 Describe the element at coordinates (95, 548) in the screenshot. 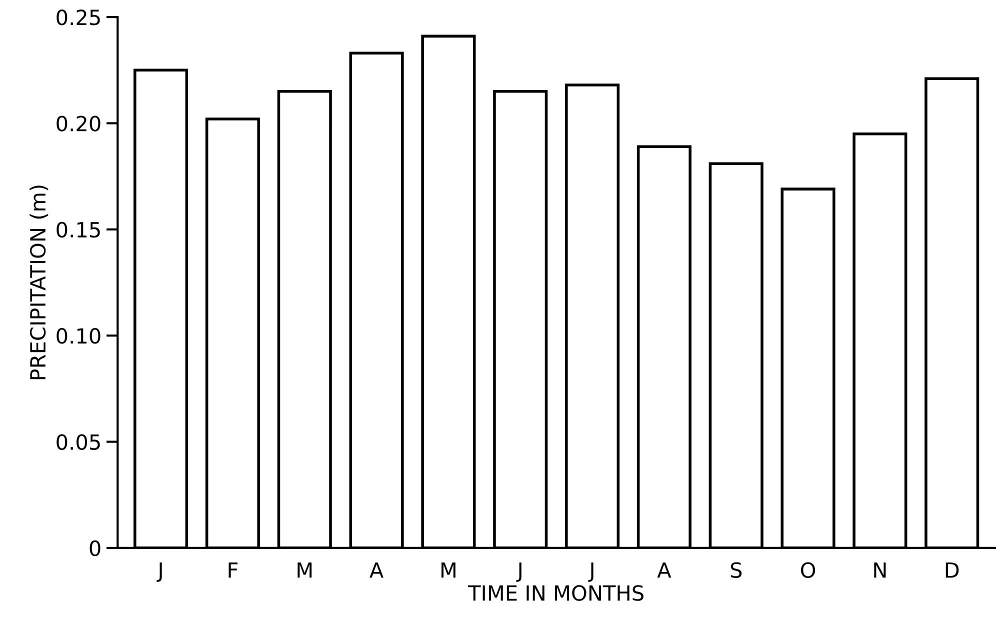

I see `y-tick-label: 0` at that location.